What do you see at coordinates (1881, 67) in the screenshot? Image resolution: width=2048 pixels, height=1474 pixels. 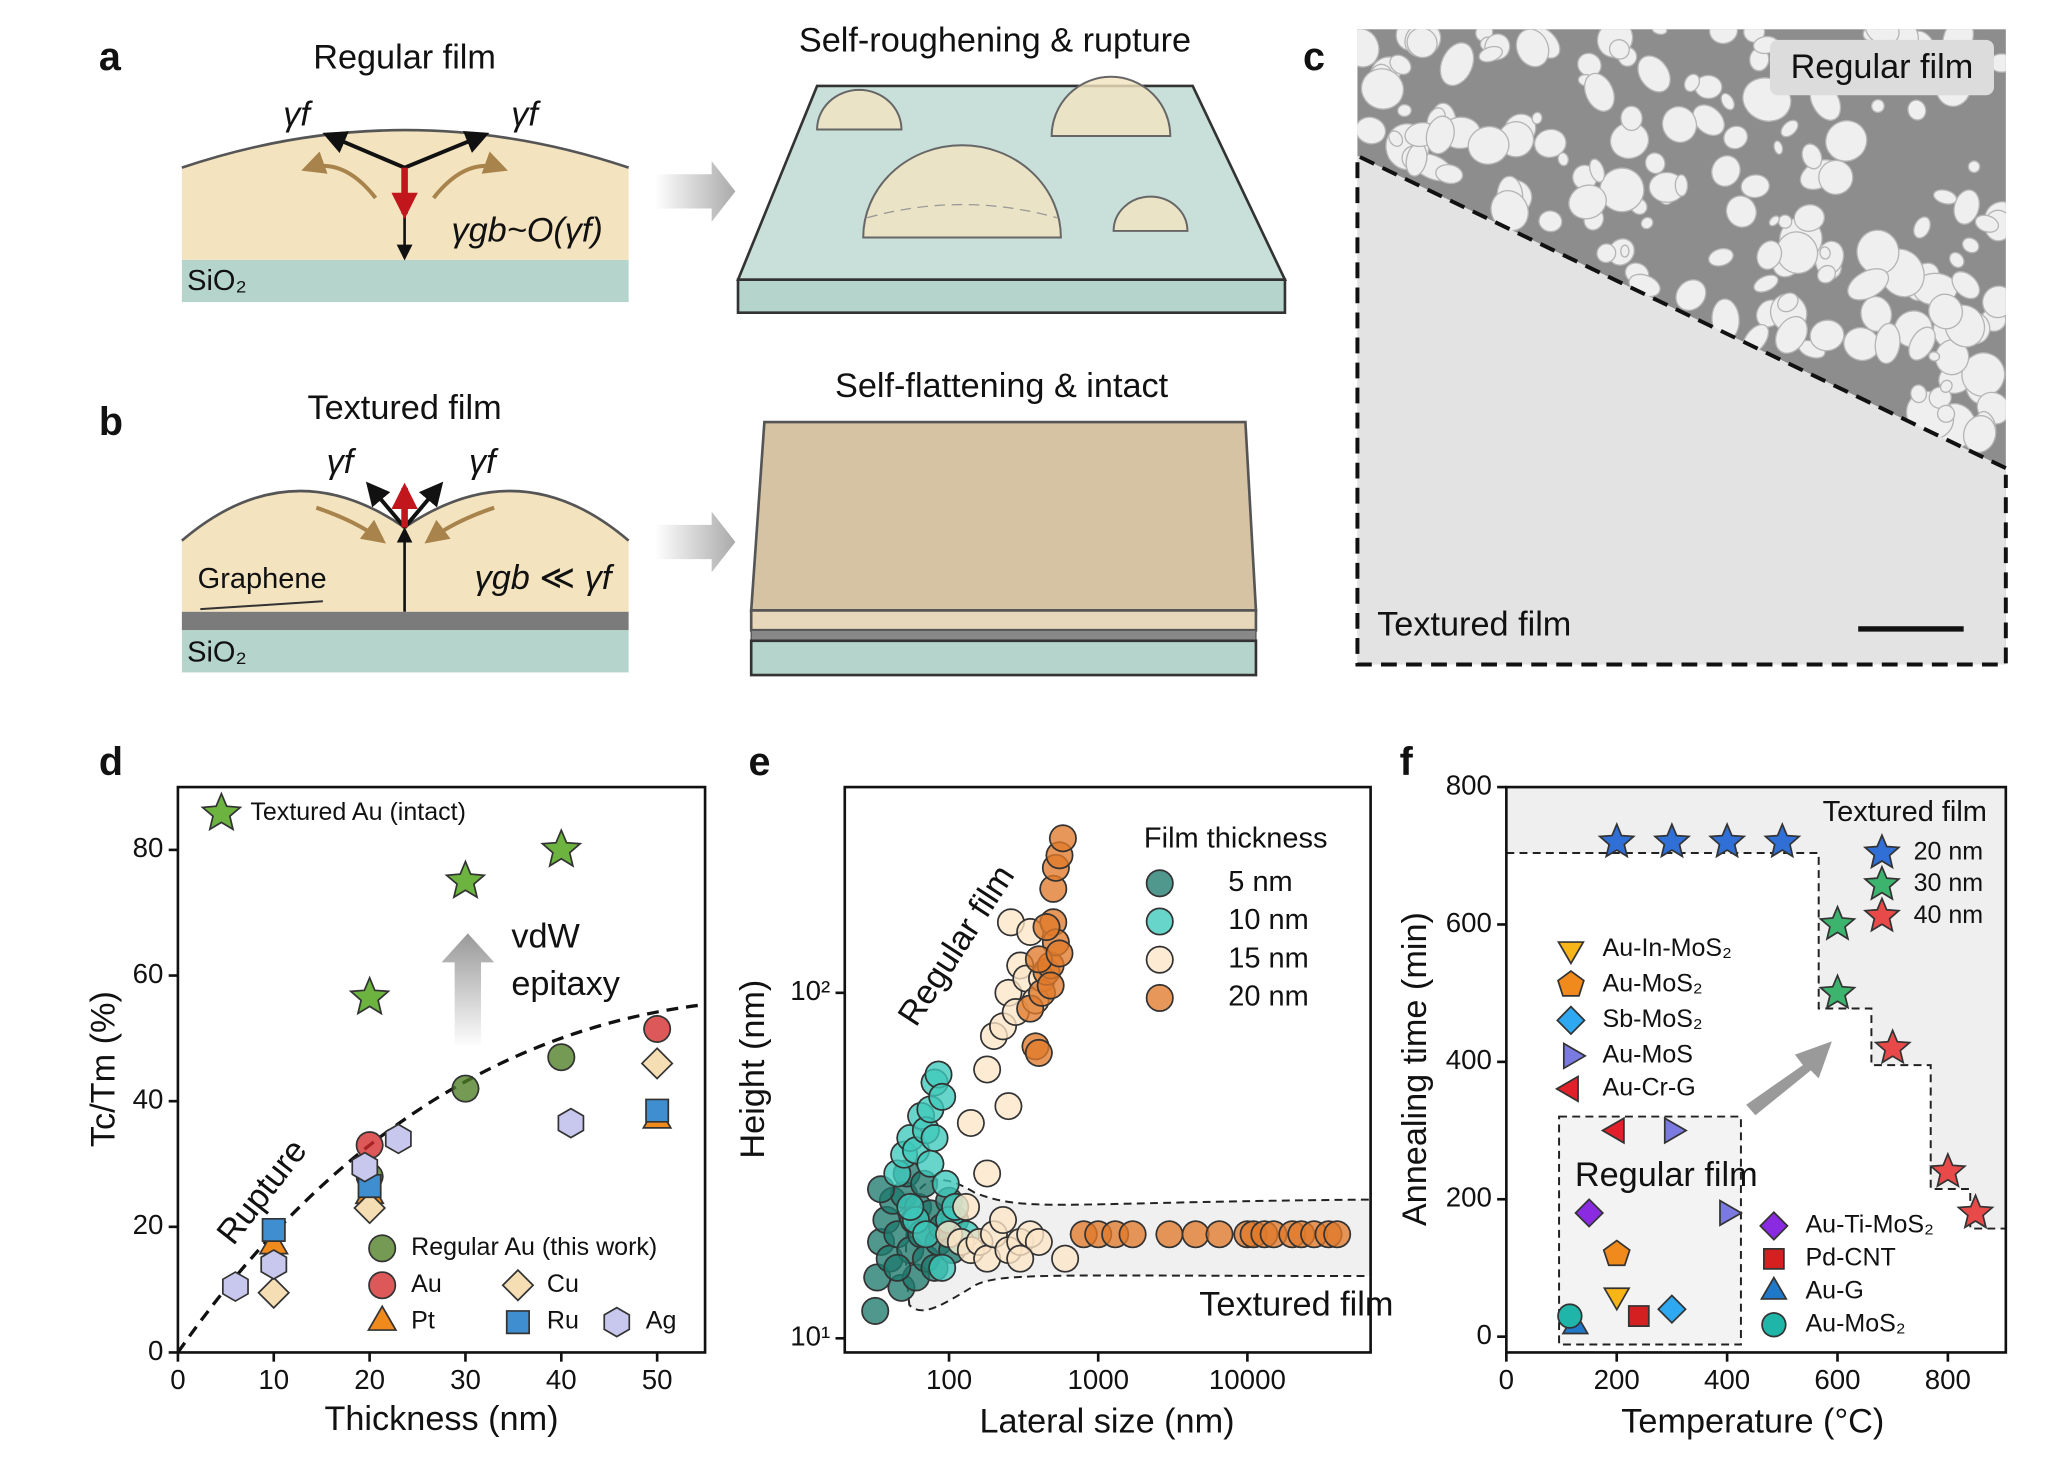 I see `label-box` at bounding box center [1881, 67].